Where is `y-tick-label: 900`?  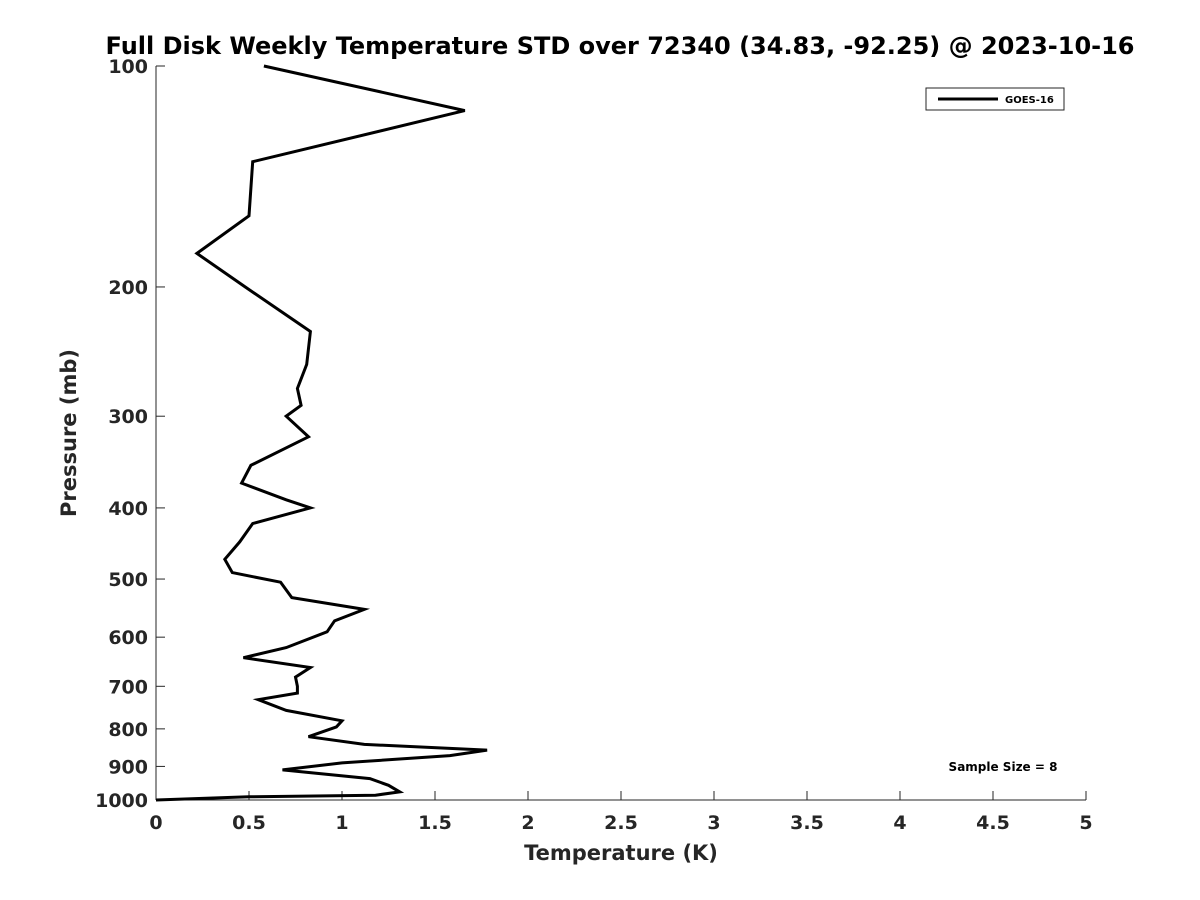 y-tick-label: 900 is located at coordinates (128, 767).